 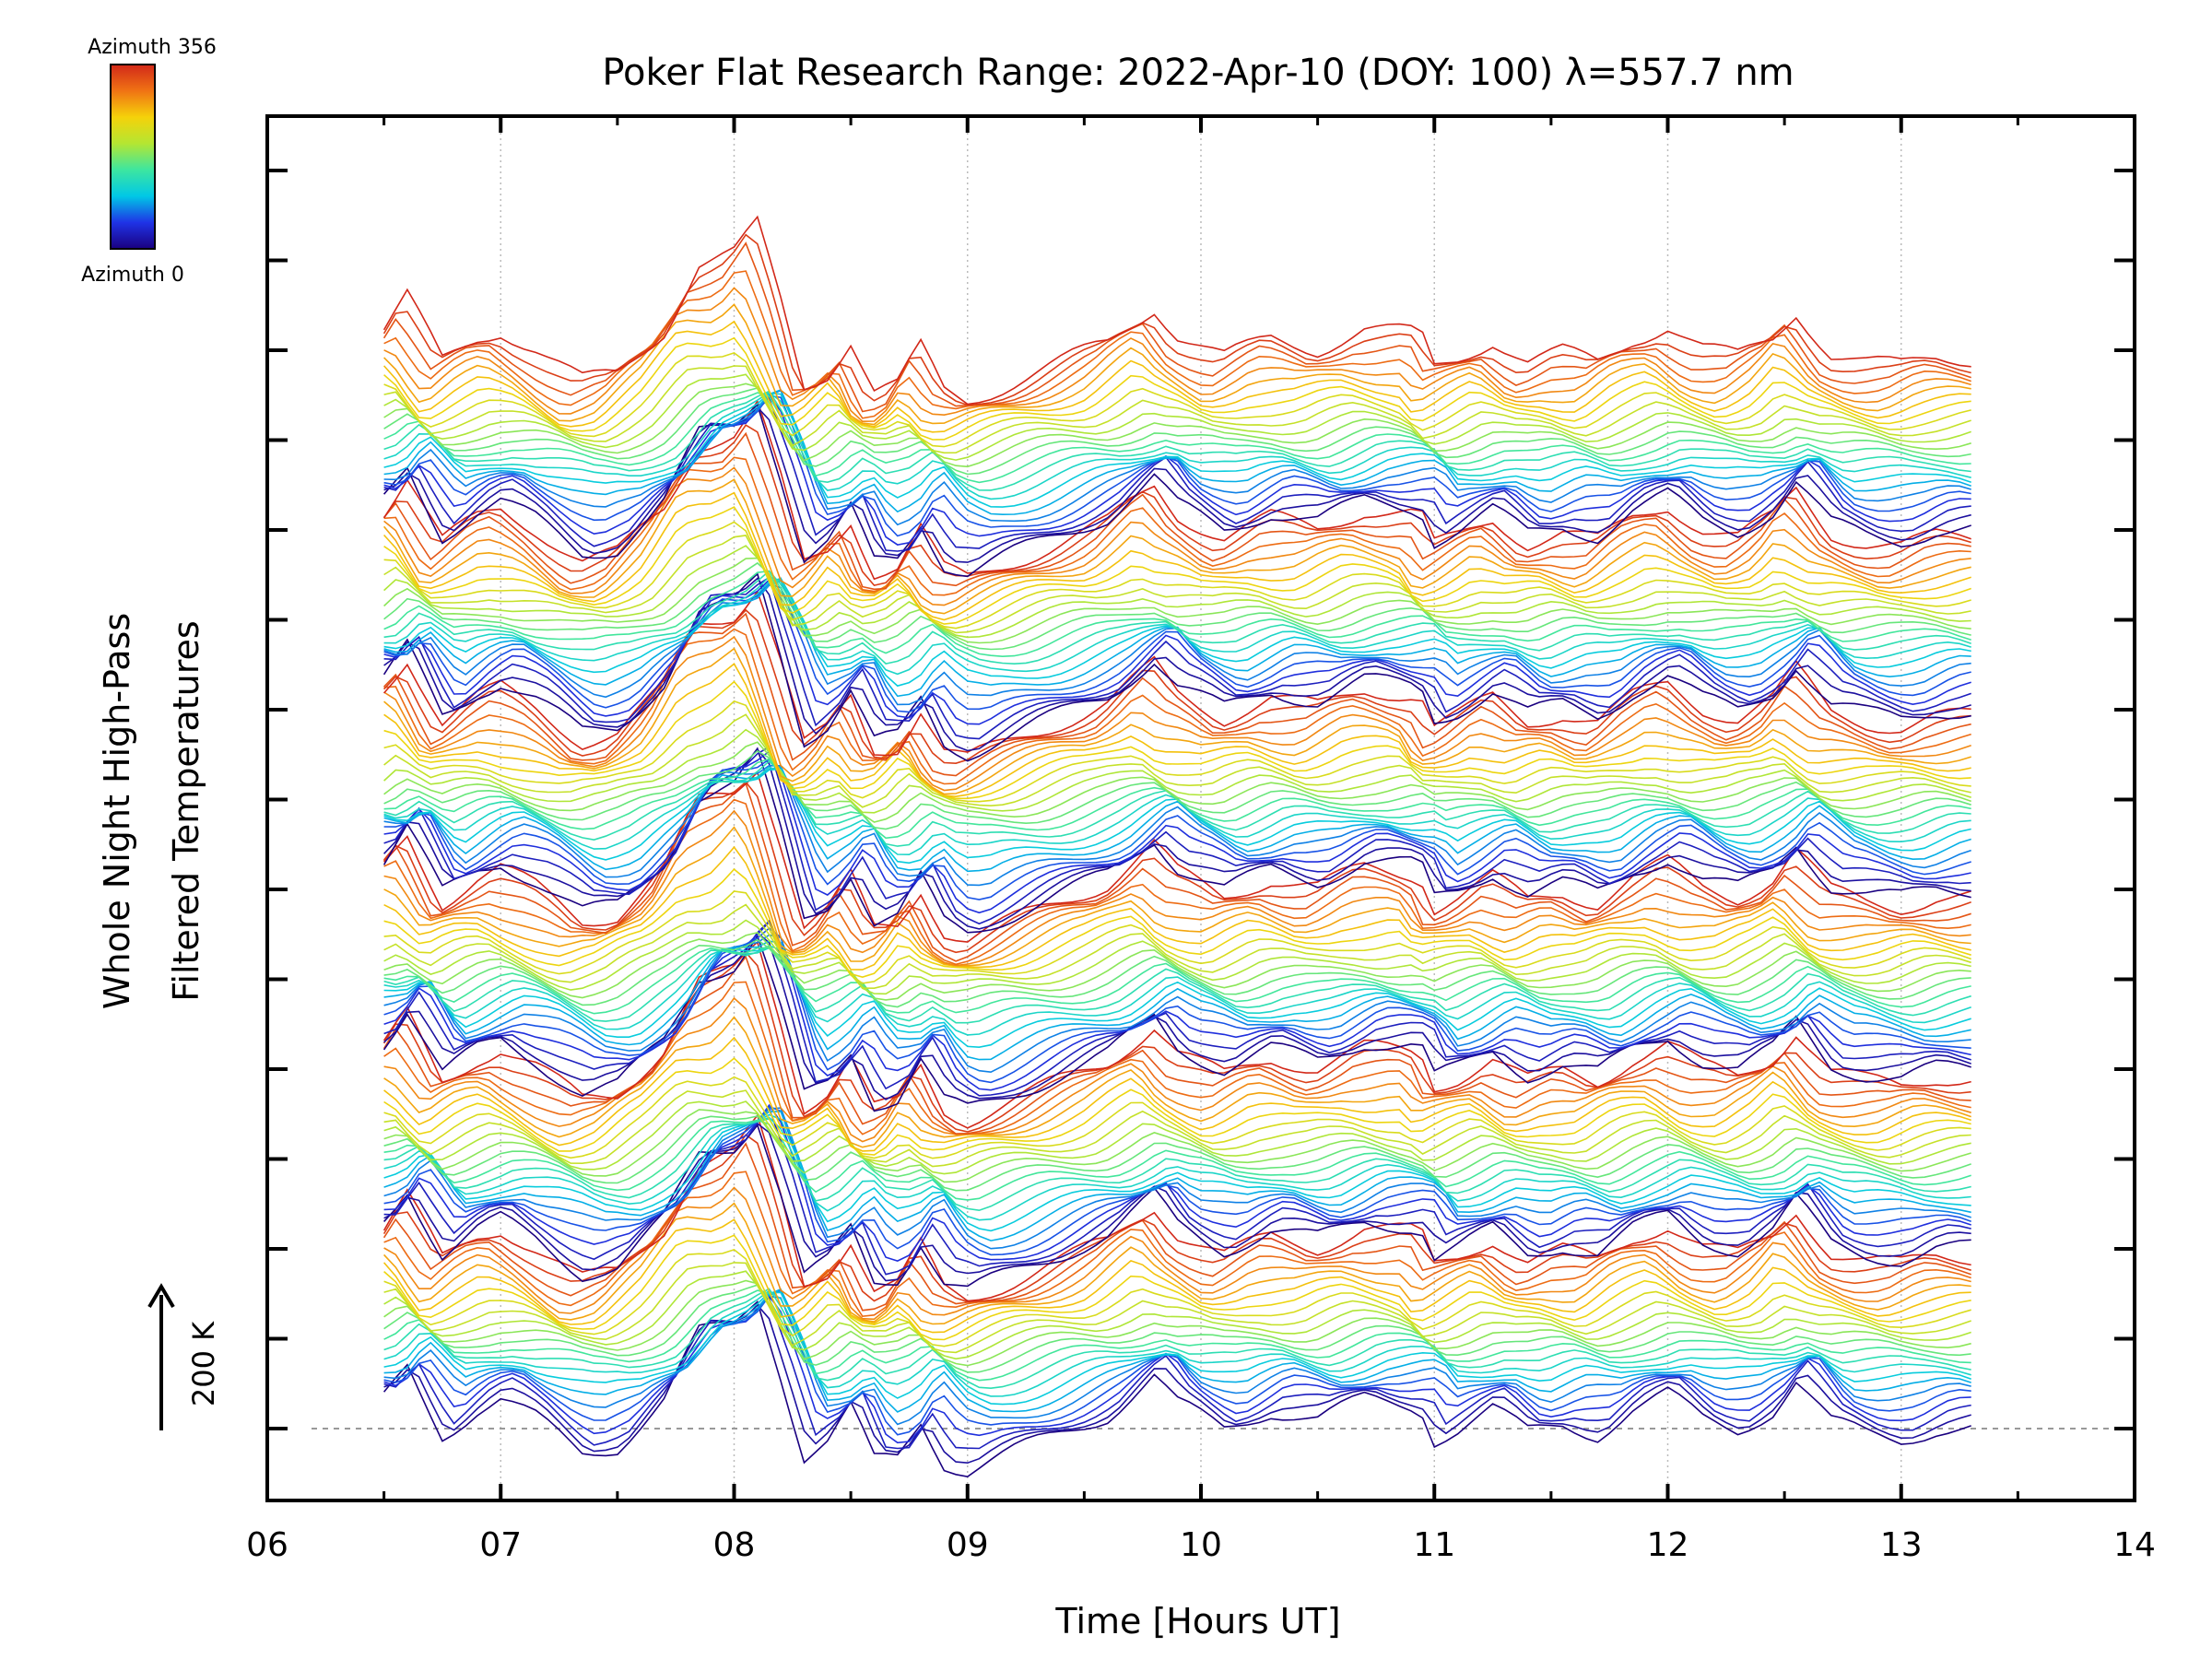 I want to click on x-tick-label: 11, so click(x=1434, y=1545).